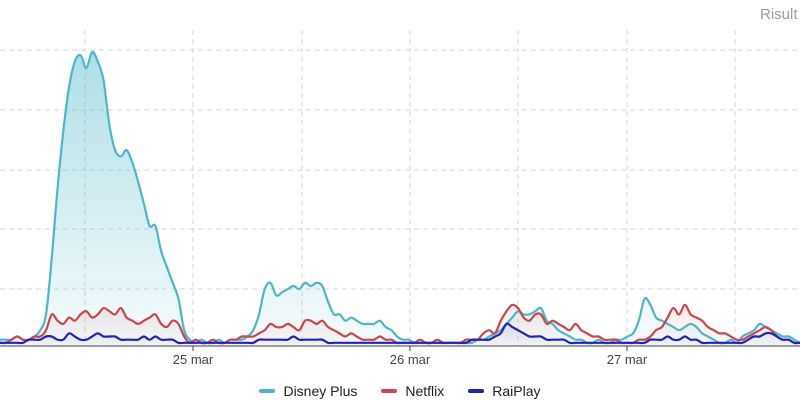 The width and height of the screenshot is (800, 400). What do you see at coordinates (516, 391) in the screenshot?
I see `legend-label-raiplay: RaiPlay` at bounding box center [516, 391].